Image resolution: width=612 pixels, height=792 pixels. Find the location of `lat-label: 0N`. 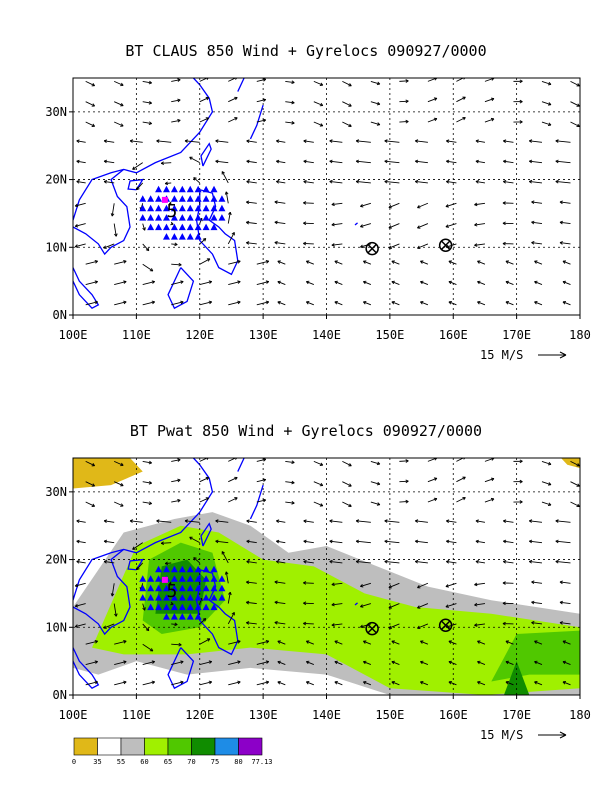

lat-label: 0N is located at coordinates (60, 315).